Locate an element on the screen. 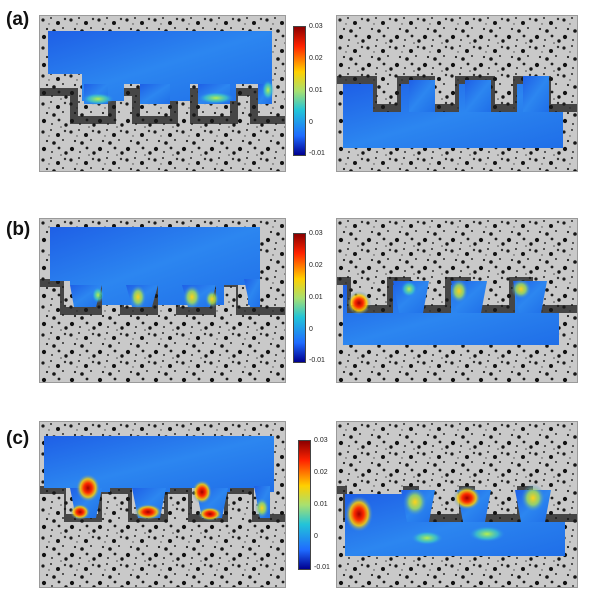 Image resolution: width=589 pixels, height=592 pixels. dic-image-b-left is located at coordinates (162, 300).